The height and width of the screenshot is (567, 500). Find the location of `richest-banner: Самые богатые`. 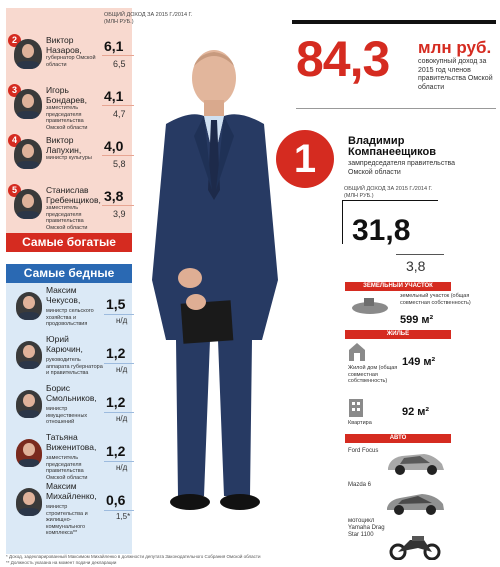

richest-banner: Самые богатые is located at coordinates (69, 242).